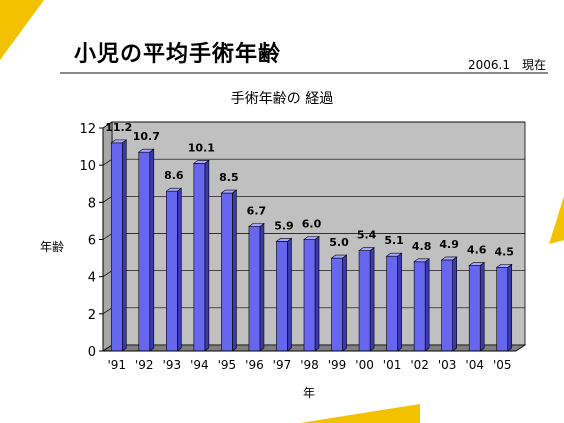  What do you see at coordinates (282, 99) in the screenshot?
I see `chart-title: 手術年齢の 経過` at bounding box center [282, 99].